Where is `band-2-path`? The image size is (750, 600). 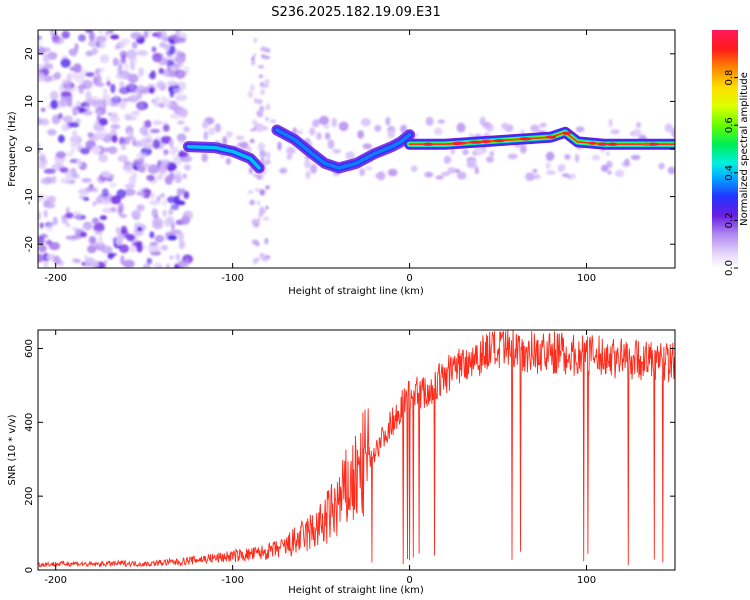 band-2-path is located at coordinates (343, 149).